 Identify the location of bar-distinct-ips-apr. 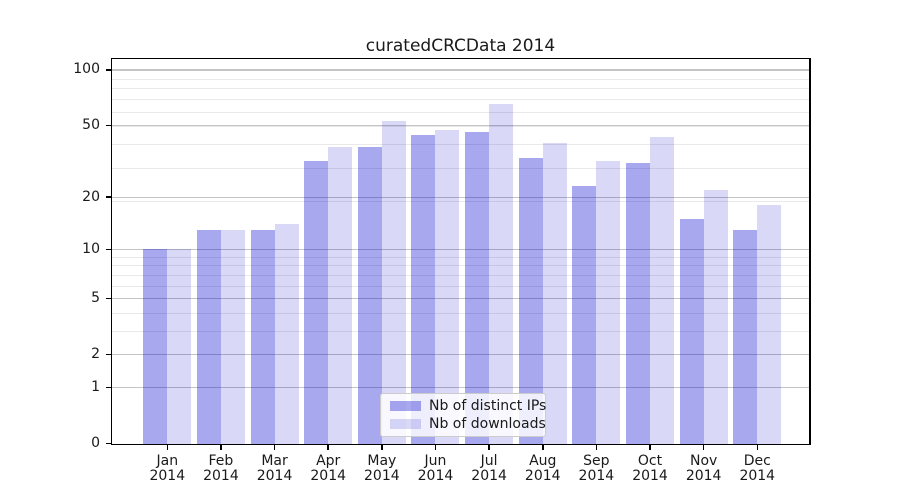
(316, 302).